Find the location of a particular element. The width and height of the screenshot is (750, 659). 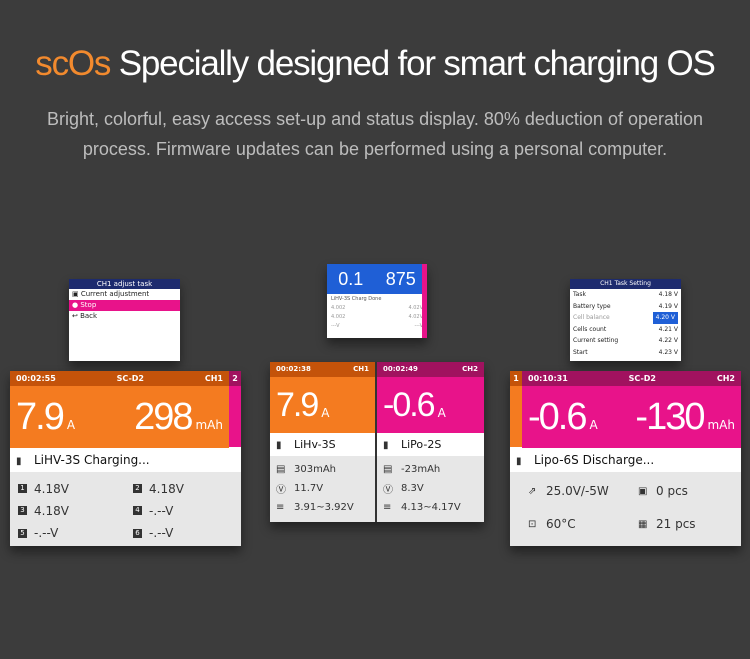

power-icon: ⇗ is located at coordinates (532, 491).